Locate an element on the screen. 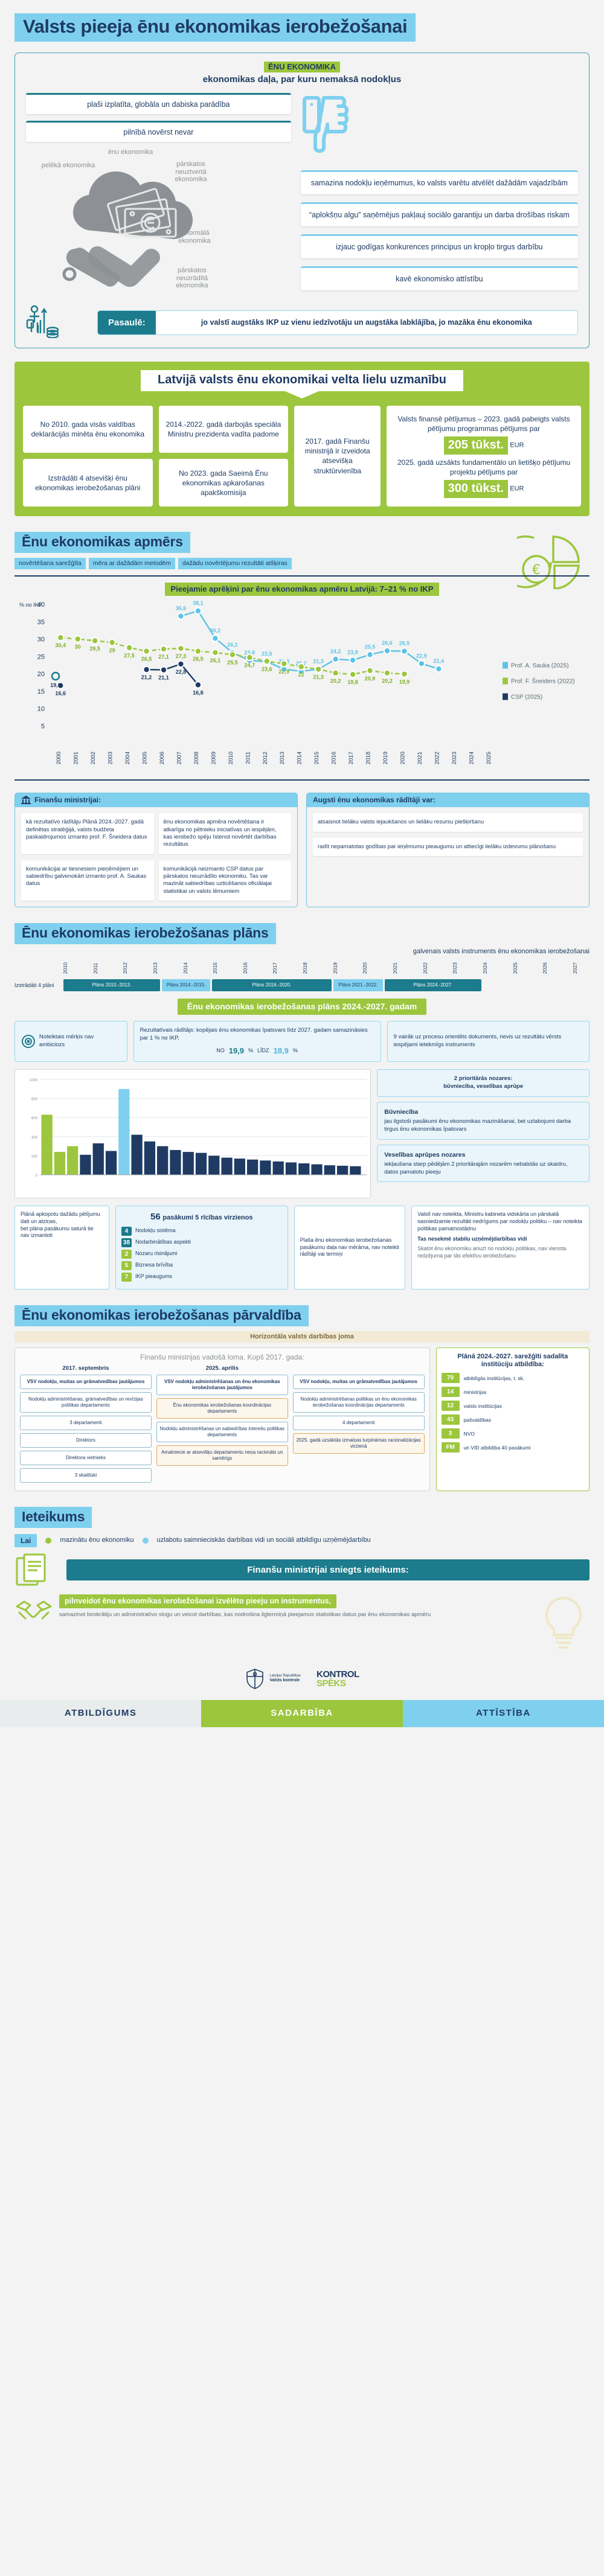 The width and height of the screenshot is (604, 2576). svg-text: 19,8 is located at coordinates (352, 682).